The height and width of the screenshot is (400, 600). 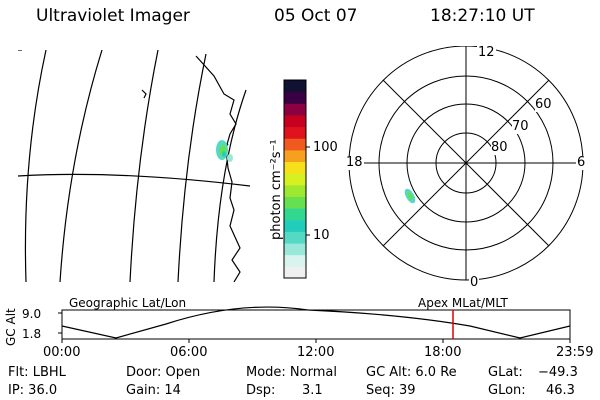 What do you see at coordinates (261, 390) in the screenshot?
I see `dsp-label: Dsp:` at bounding box center [261, 390].